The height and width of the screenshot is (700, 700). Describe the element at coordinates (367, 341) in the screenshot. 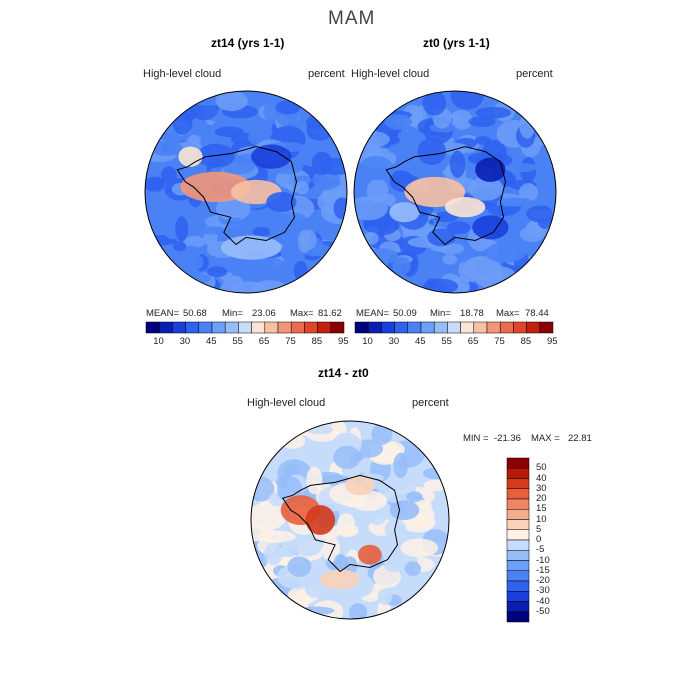

I see `colorbar2-tick-label: 10` at that location.